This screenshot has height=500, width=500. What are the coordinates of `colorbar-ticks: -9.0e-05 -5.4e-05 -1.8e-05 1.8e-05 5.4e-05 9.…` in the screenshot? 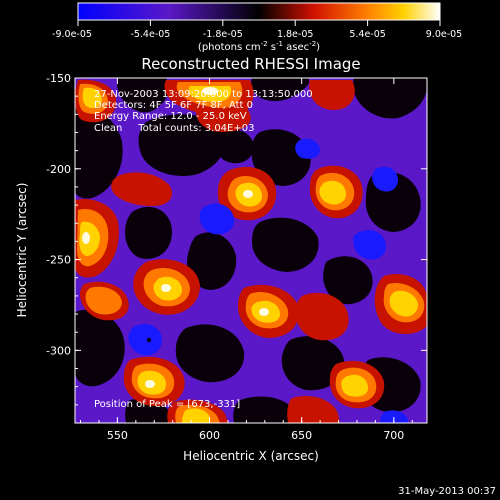 It's located at (257, 30).